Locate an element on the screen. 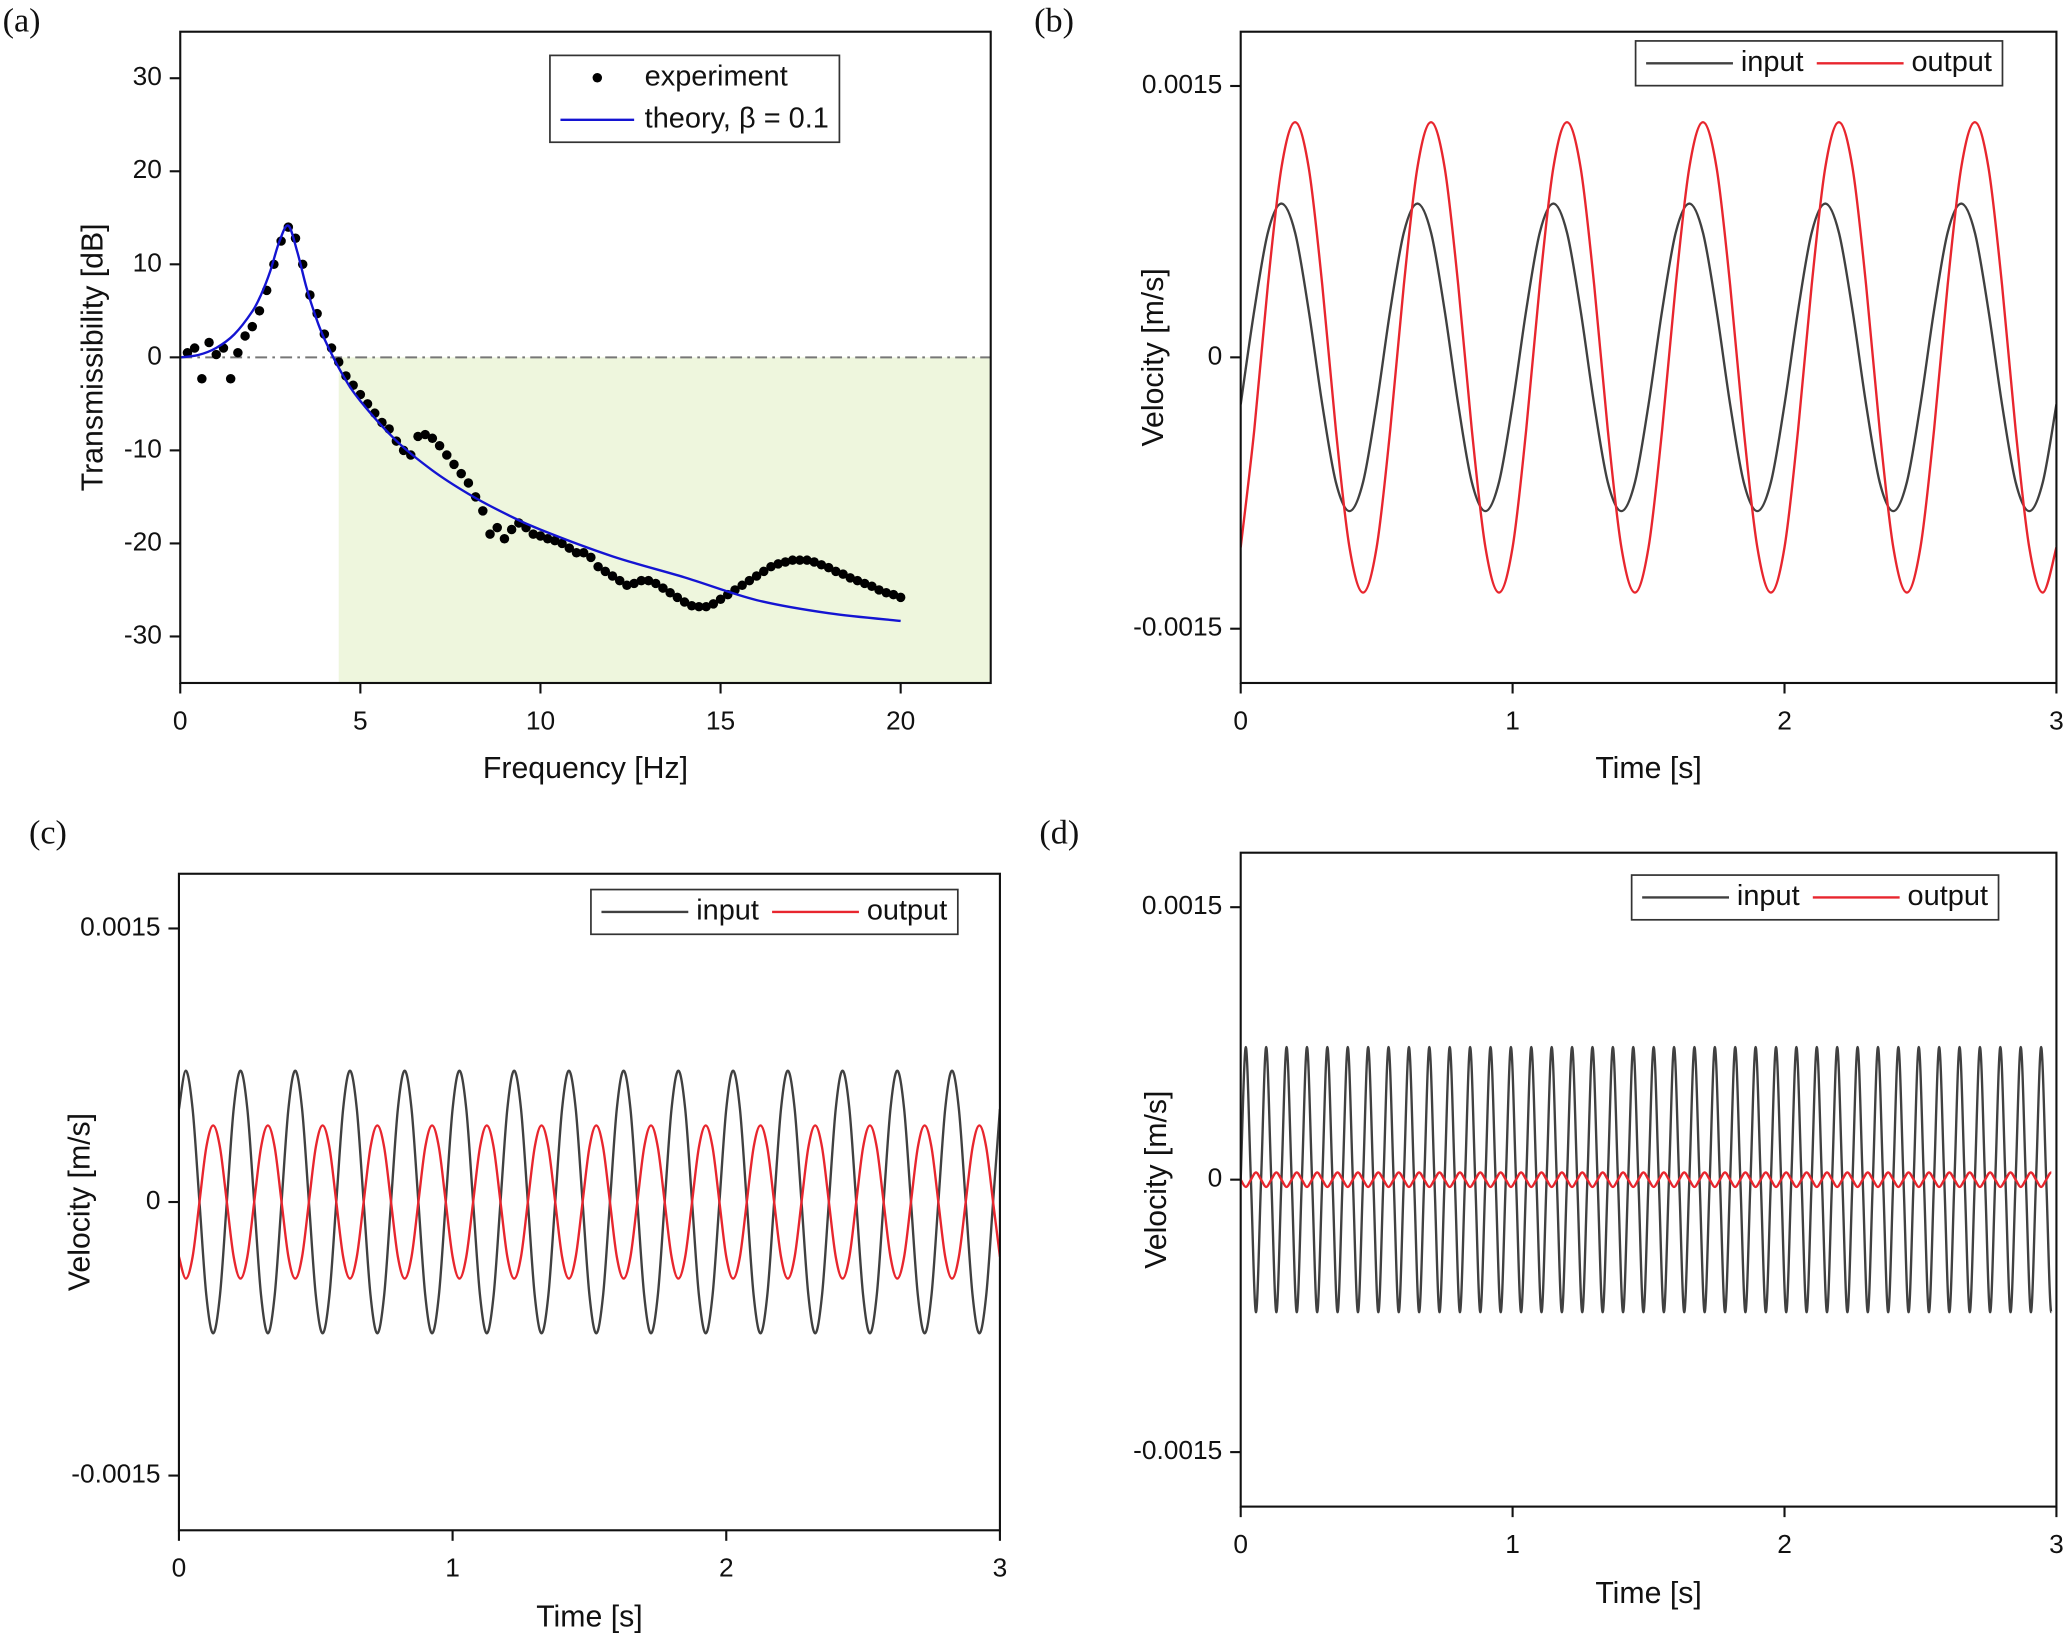 The image size is (2063, 1637). legend-label: theory, β = 0.1 is located at coordinates (737, 119).